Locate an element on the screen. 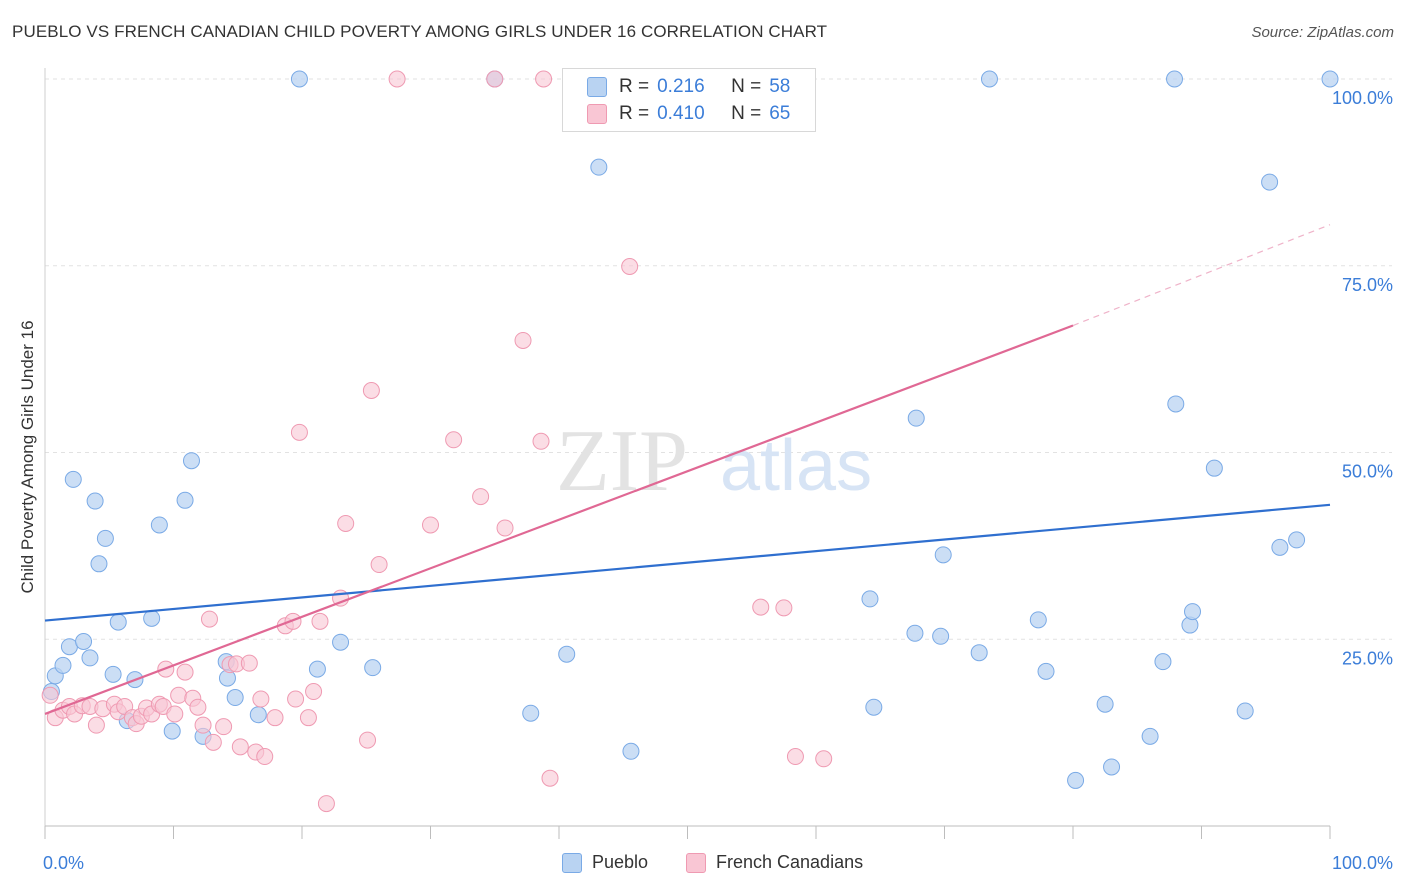  bottom-legend-pueblo-label: Pueblo is located at coordinates (620, 862).